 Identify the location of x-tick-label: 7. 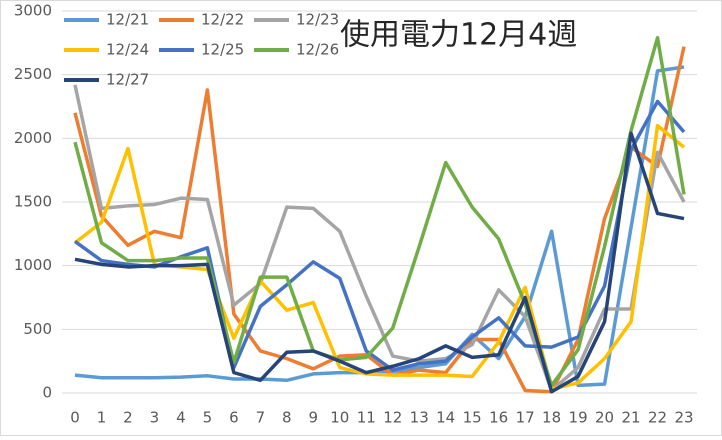
(261, 418).